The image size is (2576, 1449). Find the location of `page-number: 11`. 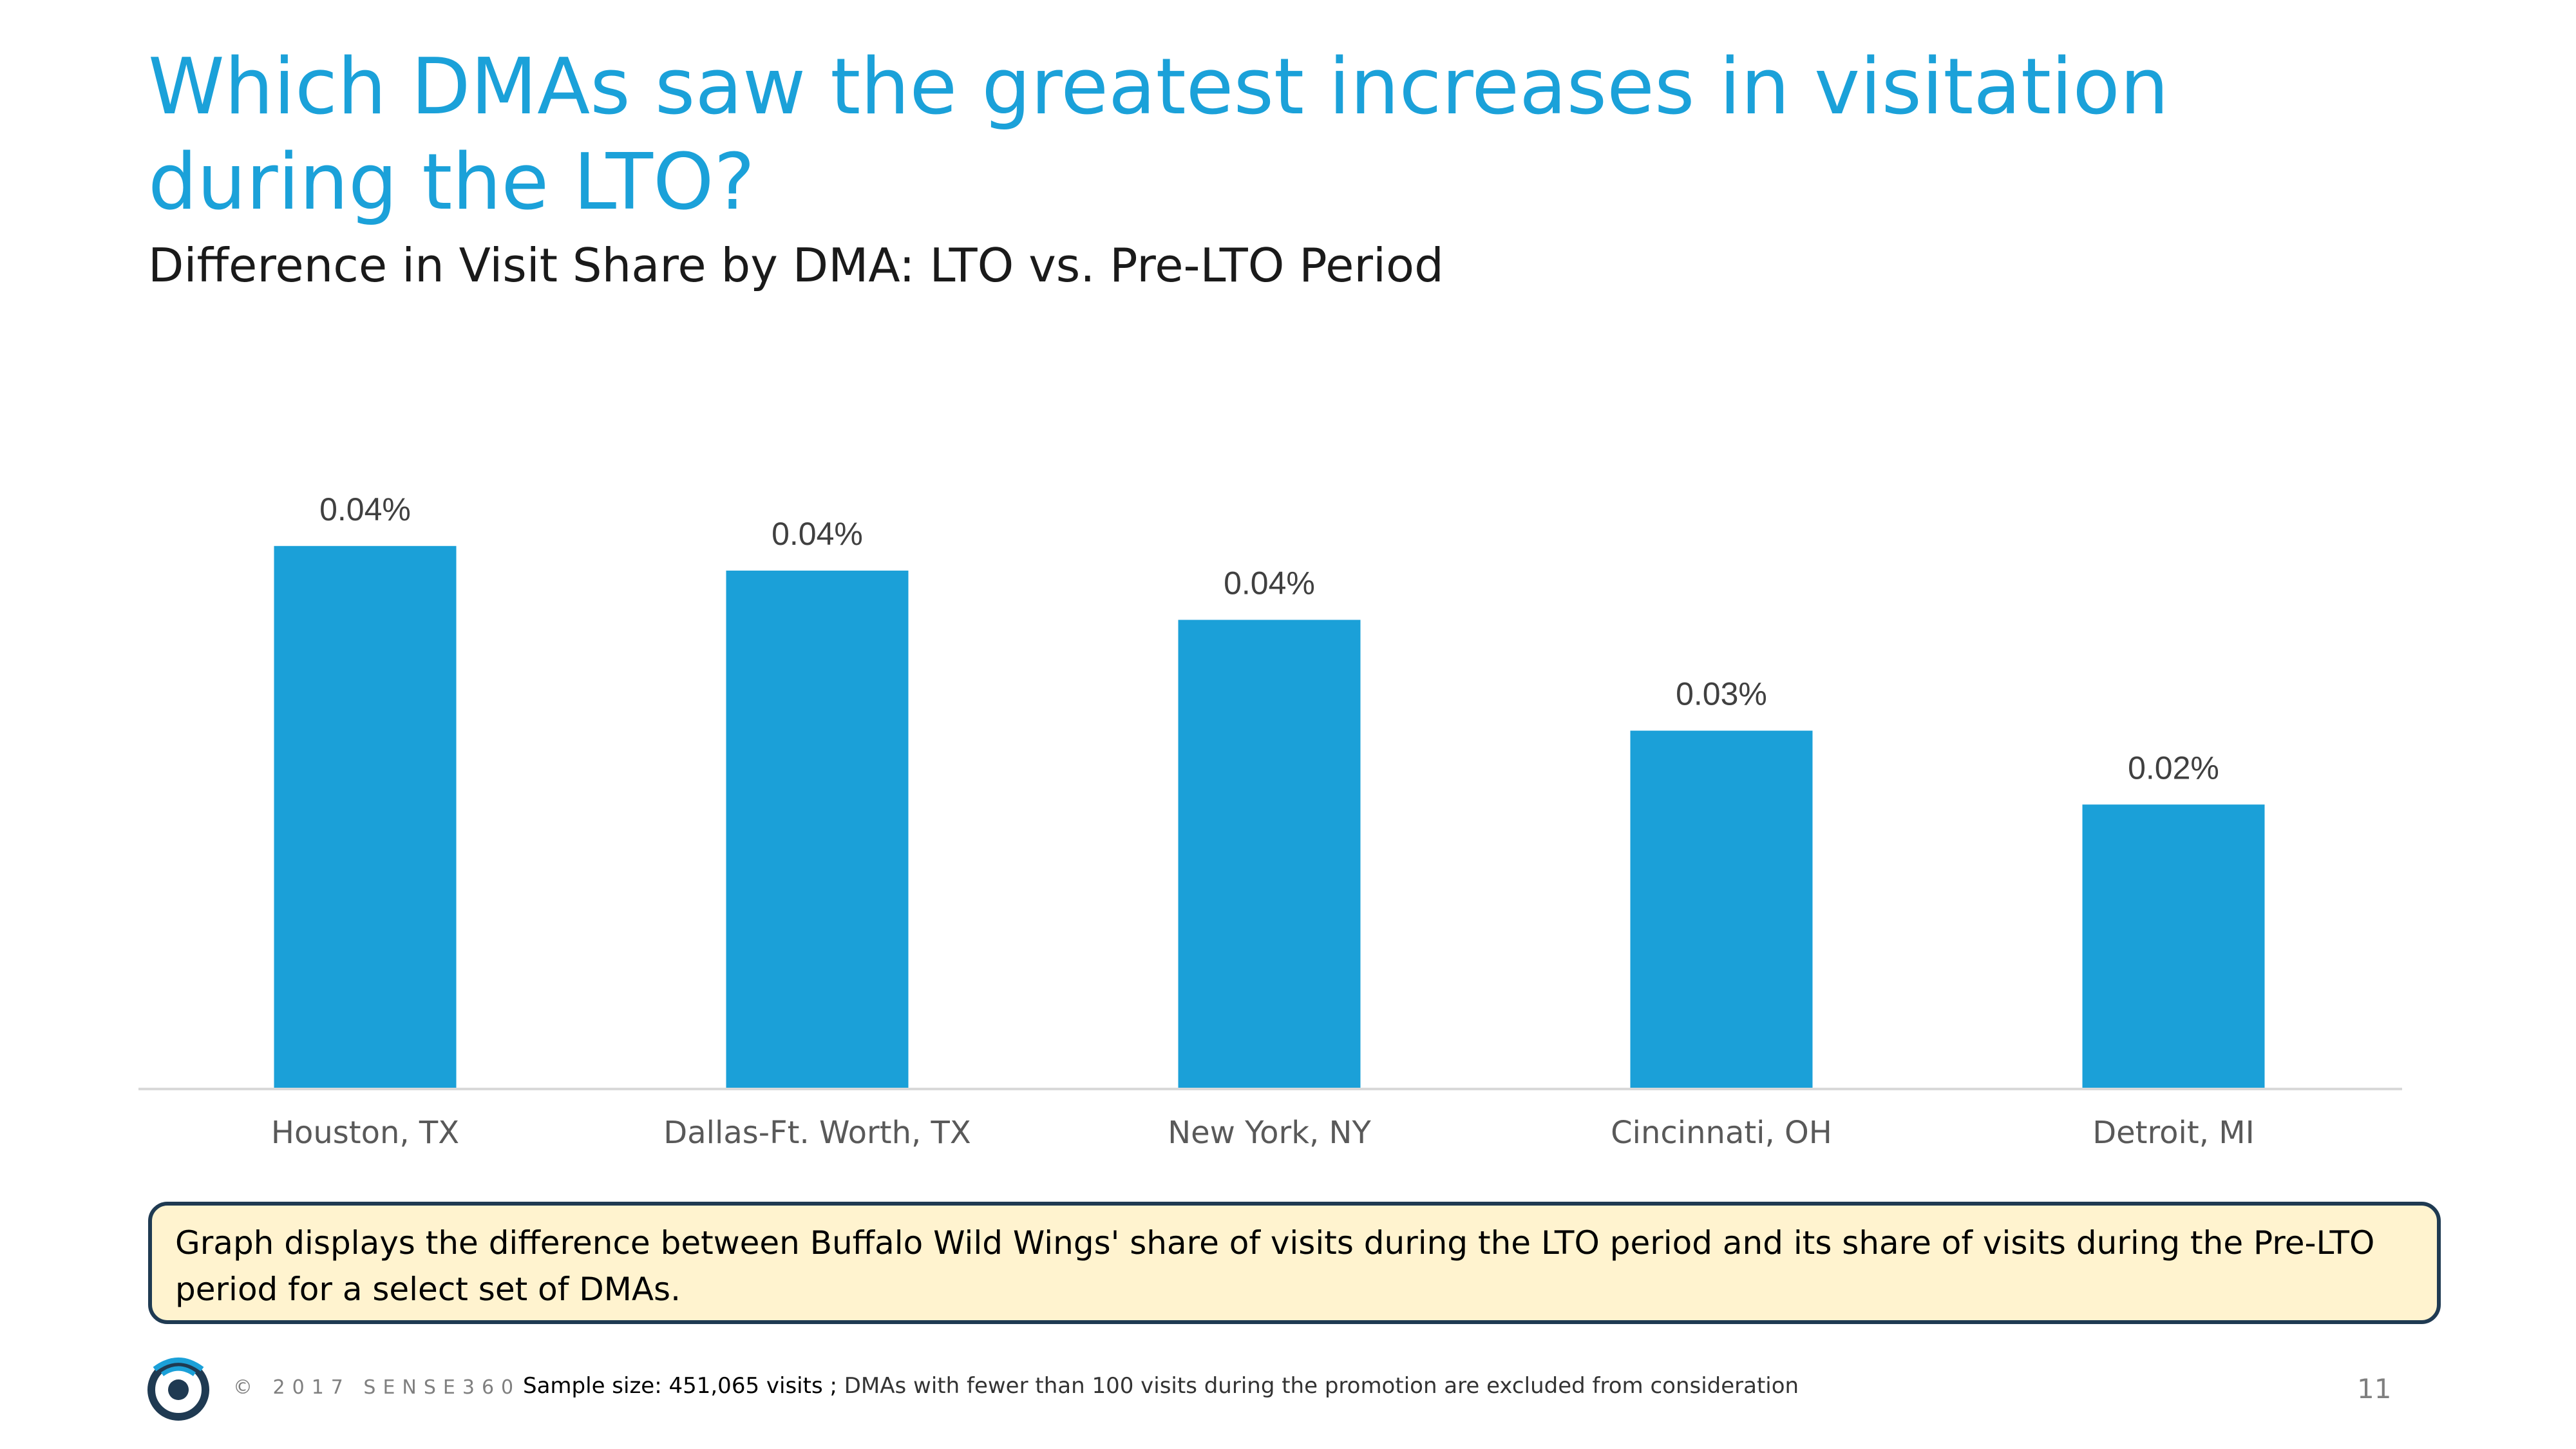

page-number: 11 is located at coordinates (2374, 1389).